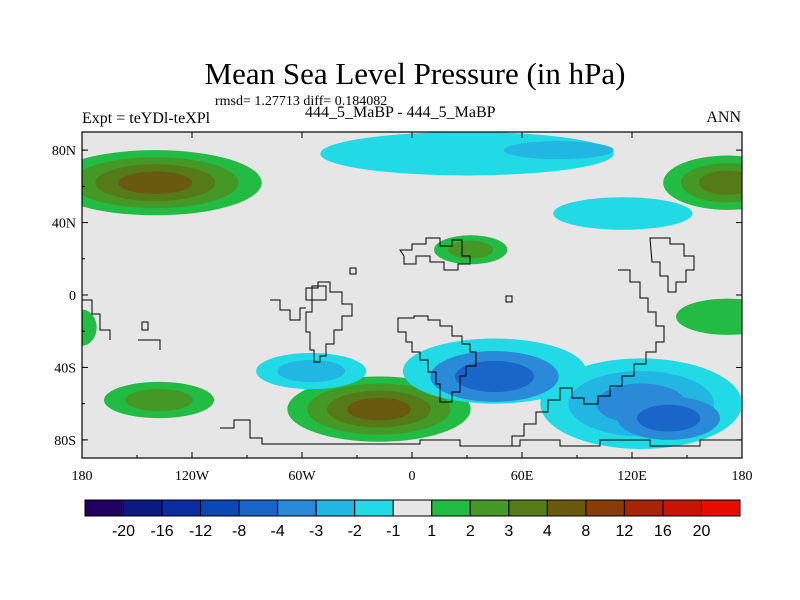  What do you see at coordinates (72, 296) in the screenshot?
I see `y-tick-label-2: 0` at bounding box center [72, 296].